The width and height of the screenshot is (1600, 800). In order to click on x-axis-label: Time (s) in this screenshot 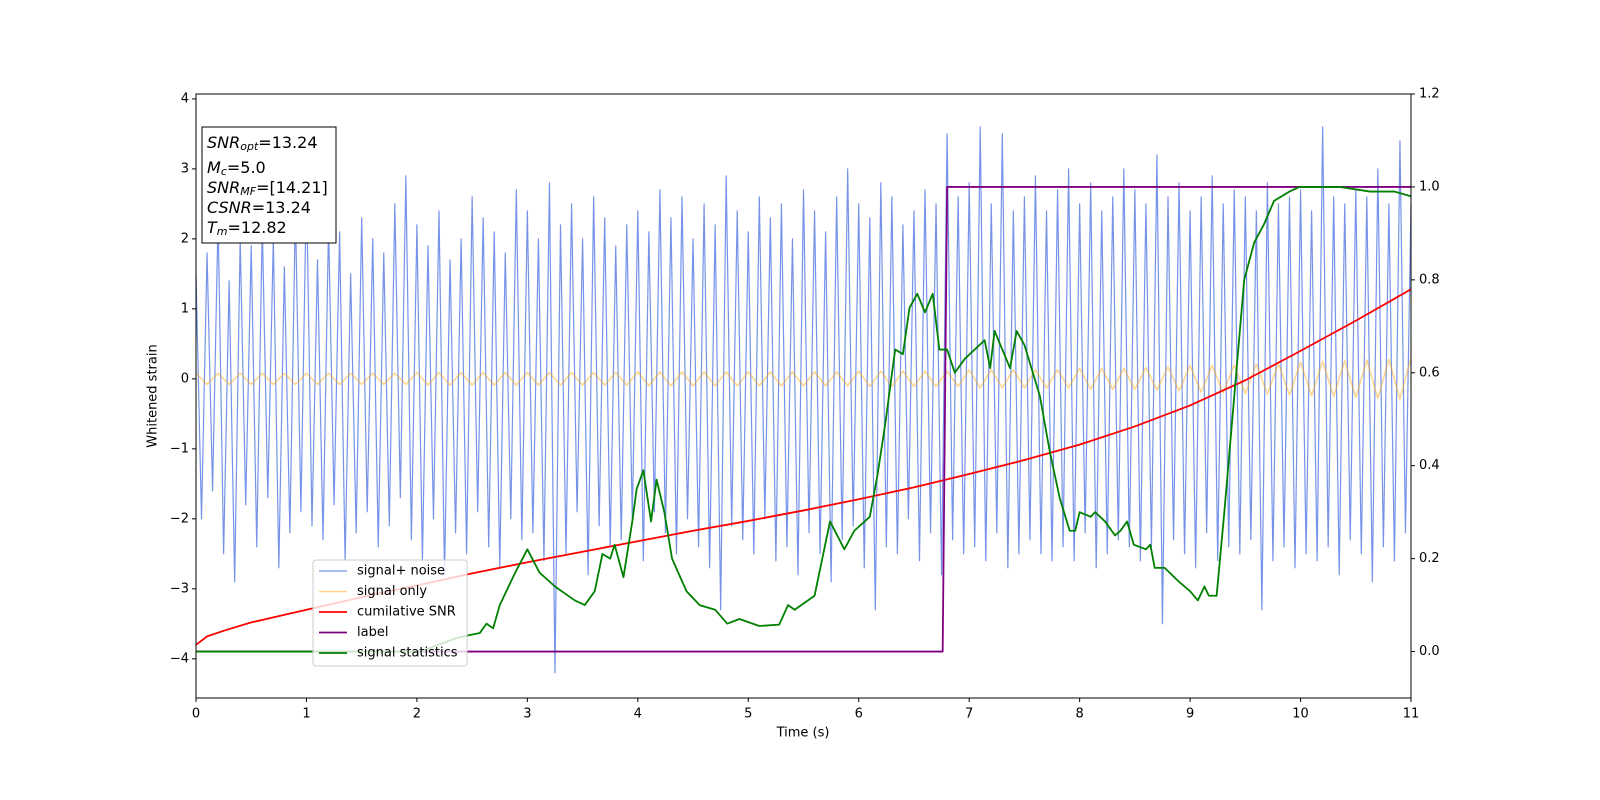, I will do `click(803, 733)`.